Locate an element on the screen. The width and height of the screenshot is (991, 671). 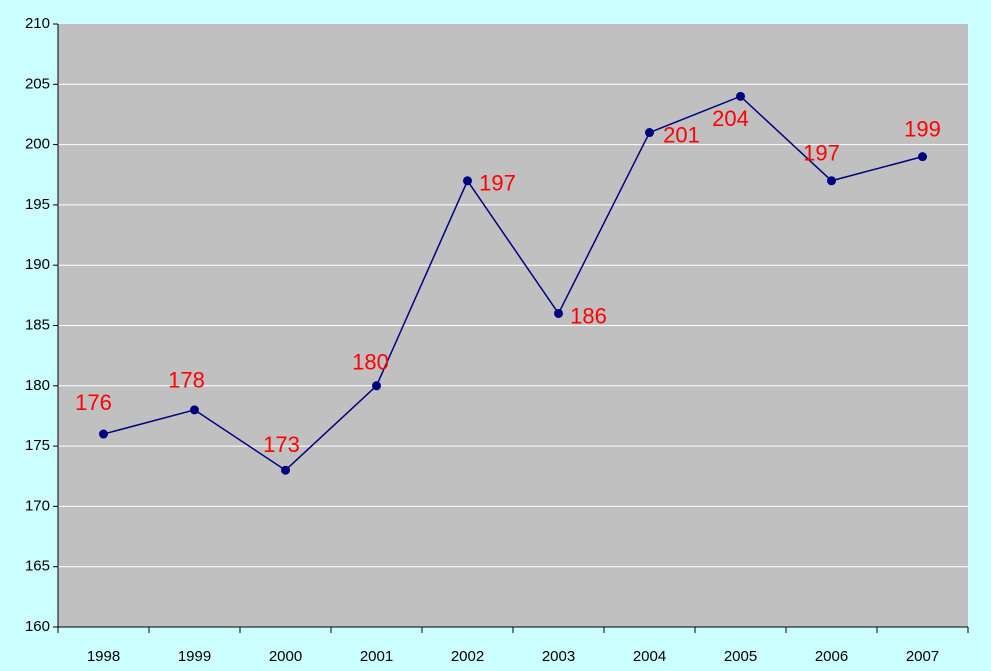
x-tick-label: 2005 is located at coordinates (740, 656).